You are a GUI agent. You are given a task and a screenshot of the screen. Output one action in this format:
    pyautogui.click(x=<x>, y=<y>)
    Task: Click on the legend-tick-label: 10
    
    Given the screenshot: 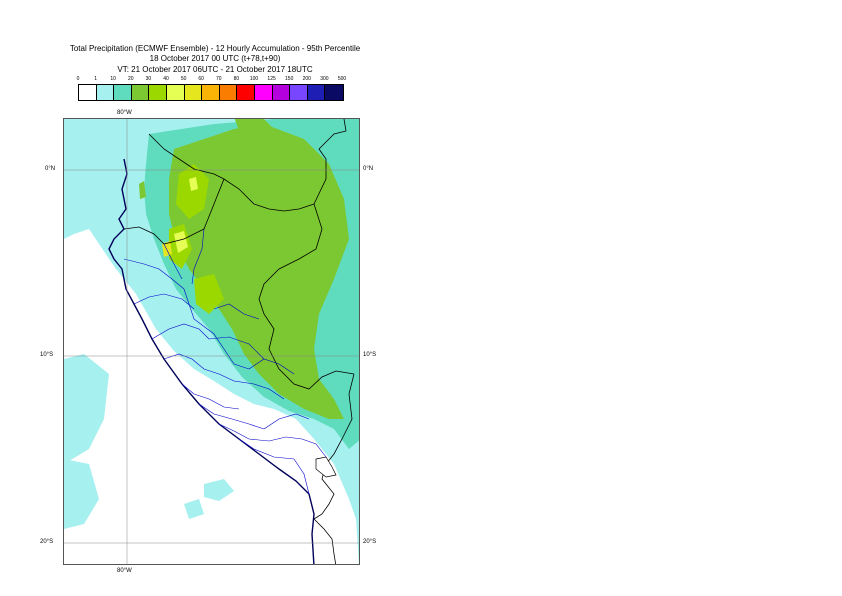 What is the action you would take?
    pyautogui.click(x=113, y=79)
    